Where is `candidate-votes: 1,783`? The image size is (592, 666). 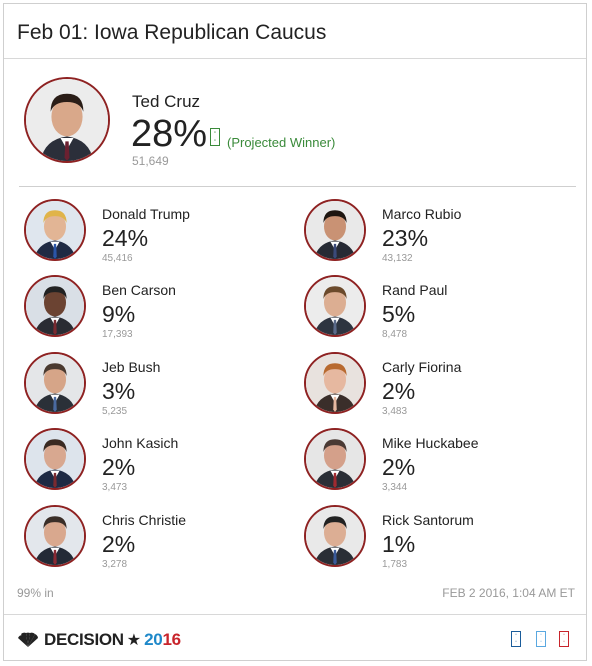 candidate-votes: 1,783 is located at coordinates (395, 564).